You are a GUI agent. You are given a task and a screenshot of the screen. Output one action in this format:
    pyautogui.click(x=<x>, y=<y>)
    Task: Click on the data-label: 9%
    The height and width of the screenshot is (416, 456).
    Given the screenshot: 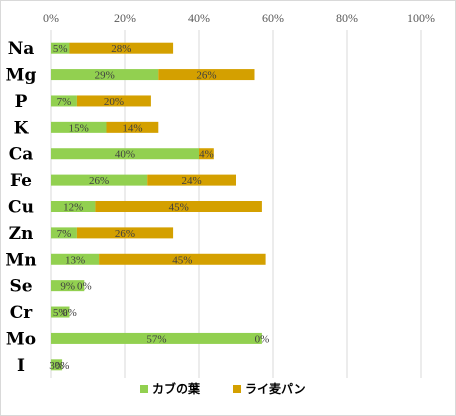 What is the action you would take?
    pyautogui.click(x=67, y=287)
    